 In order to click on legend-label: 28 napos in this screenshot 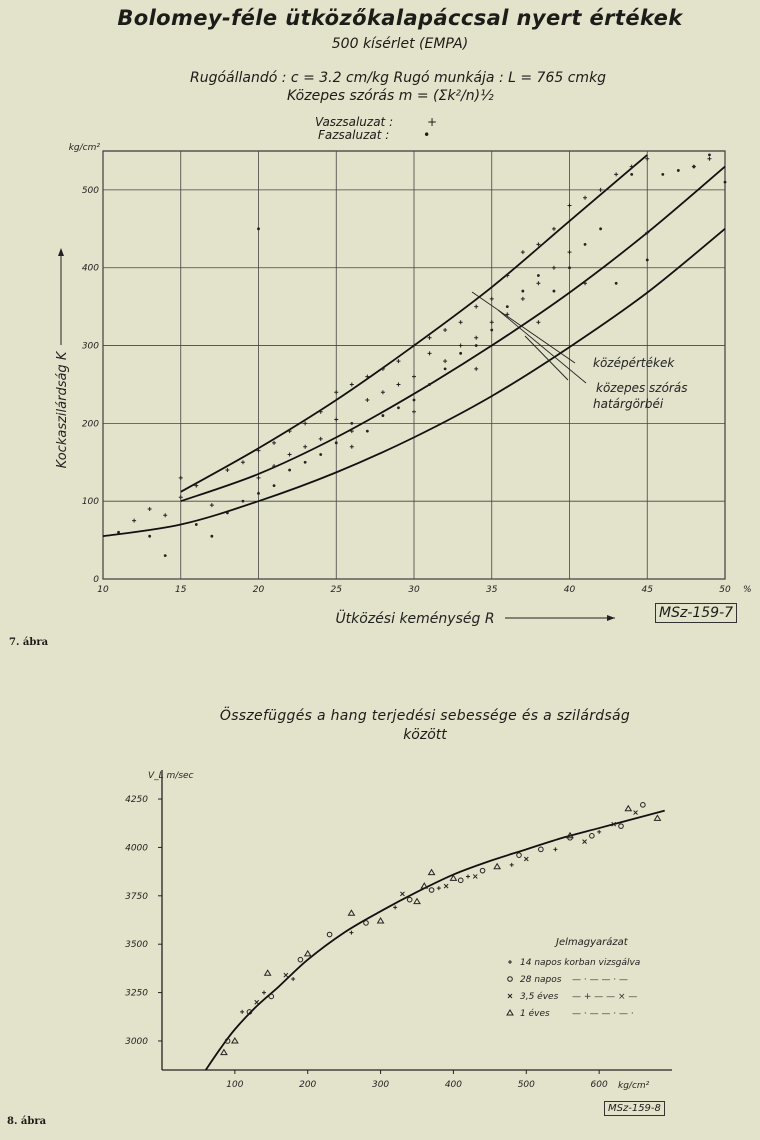, I will do `click(541, 980)`.